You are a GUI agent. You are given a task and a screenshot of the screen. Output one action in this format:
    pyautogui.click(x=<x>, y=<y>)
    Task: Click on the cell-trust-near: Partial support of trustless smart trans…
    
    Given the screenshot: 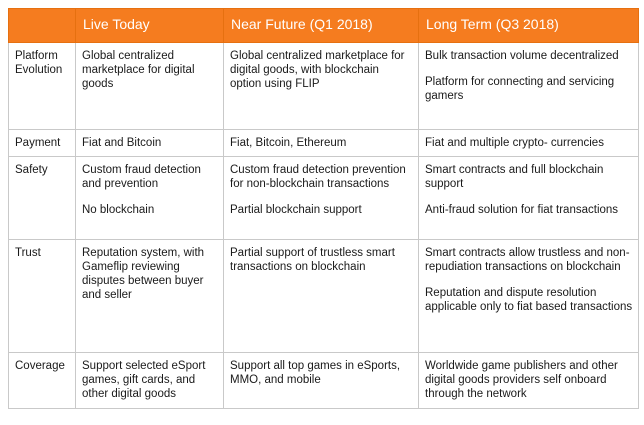 What is the action you would take?
    pyautogui.click(x=321, y=296)
    